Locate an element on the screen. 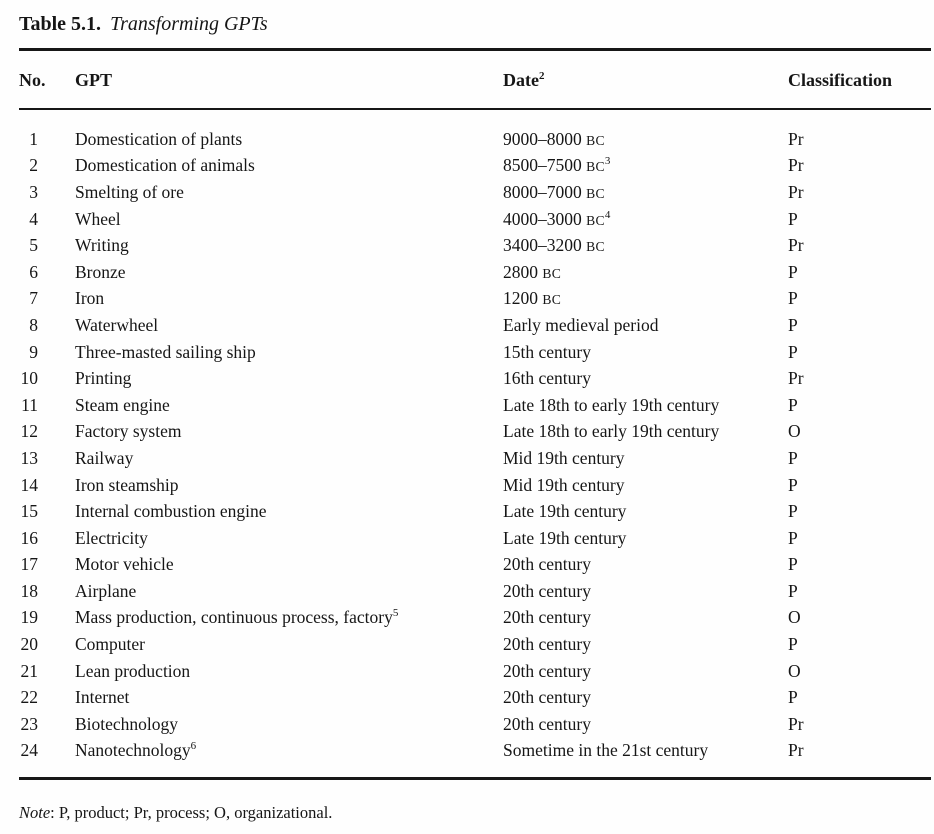 The height and width of the screenshot is (834, 934). date-footnote-marker: 4 is located at coordinates (607, 214).